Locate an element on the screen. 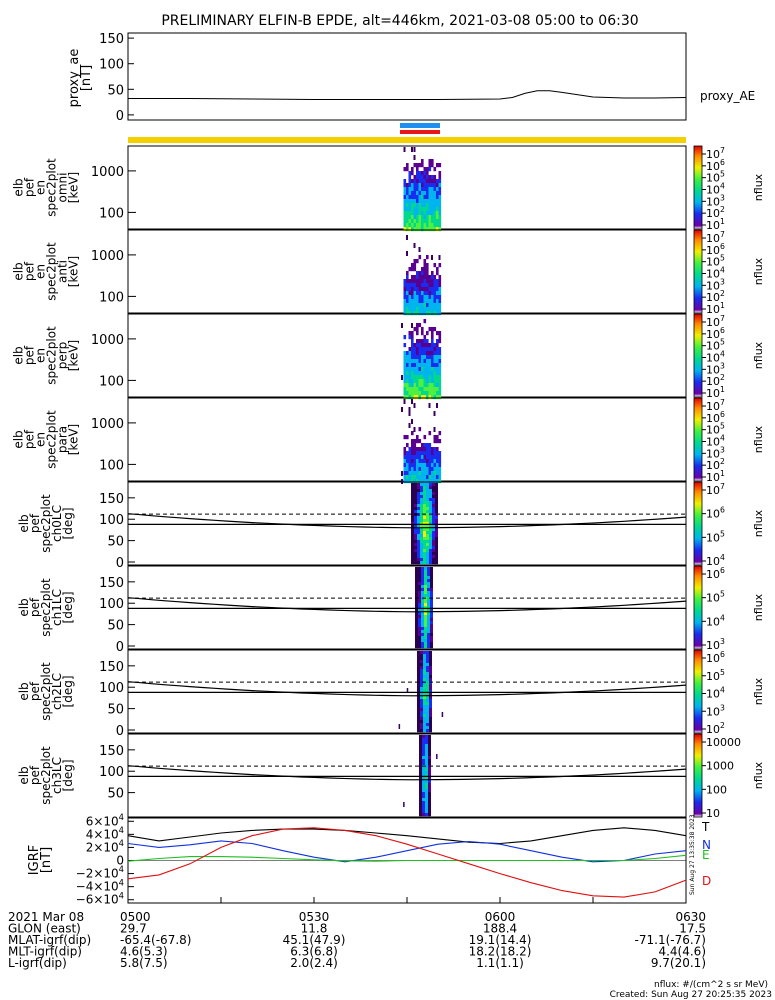  cbar-label: 103 is located at coordinates (715, 368).